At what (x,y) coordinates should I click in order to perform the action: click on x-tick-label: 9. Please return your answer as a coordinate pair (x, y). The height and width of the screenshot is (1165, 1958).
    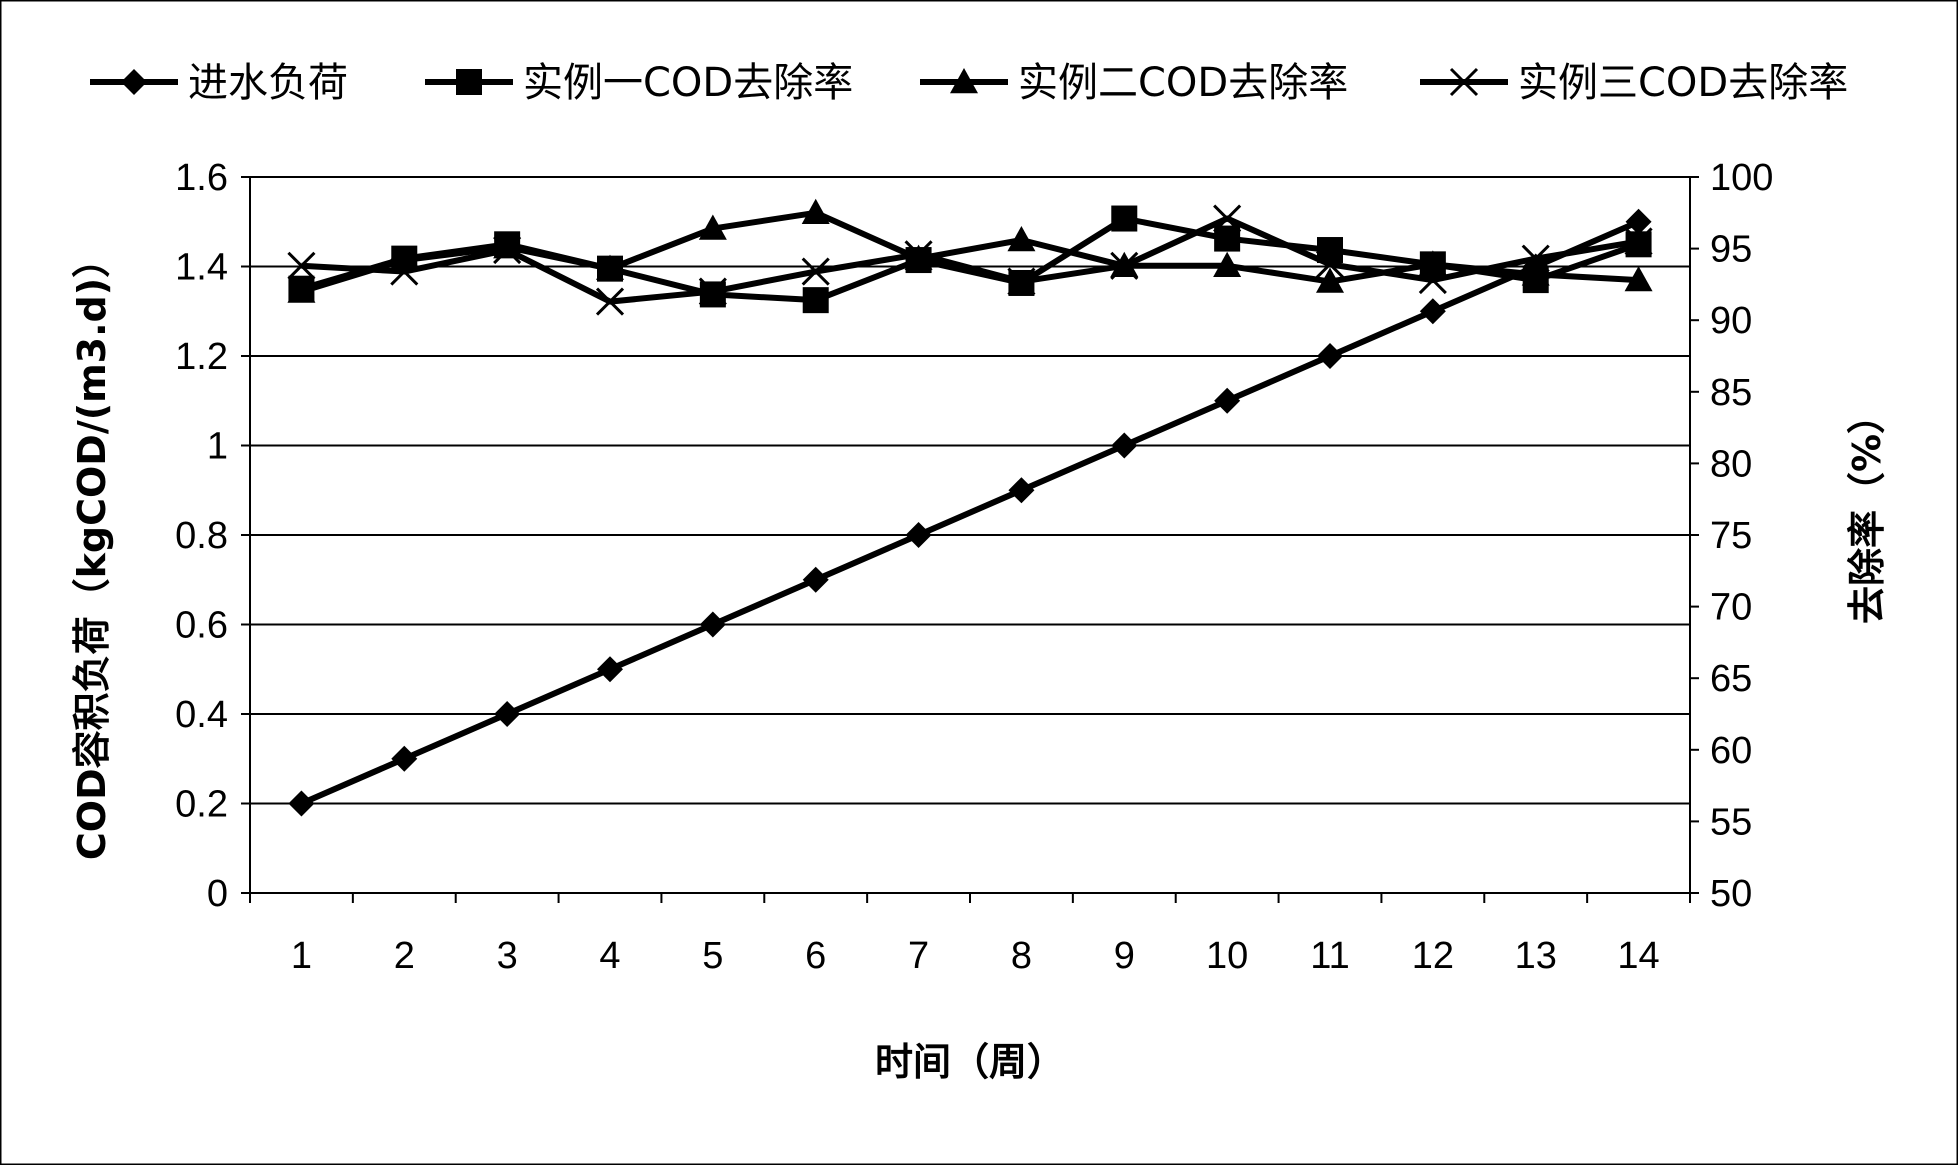
    Looking at the image, I should click on (1124, 956).